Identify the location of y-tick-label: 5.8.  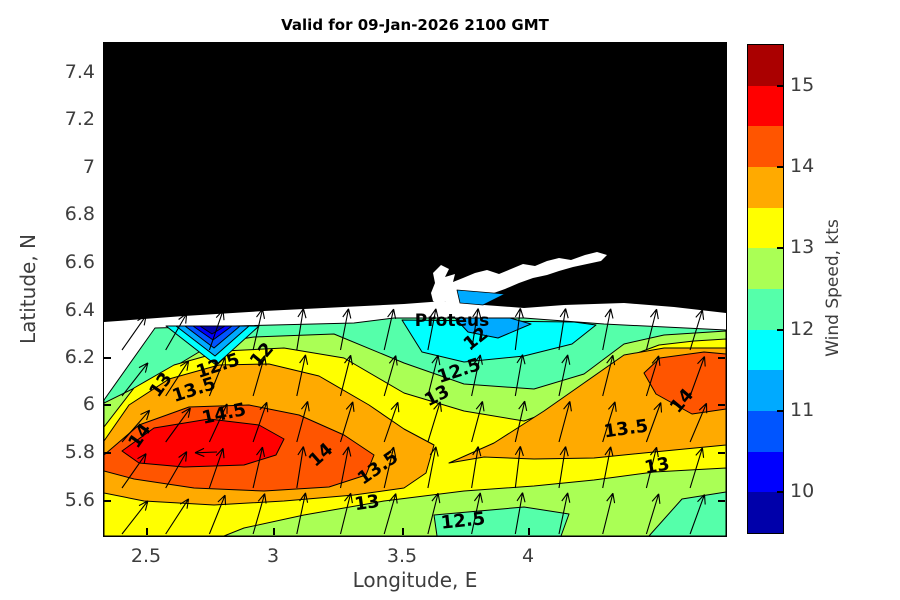
(79, 452).